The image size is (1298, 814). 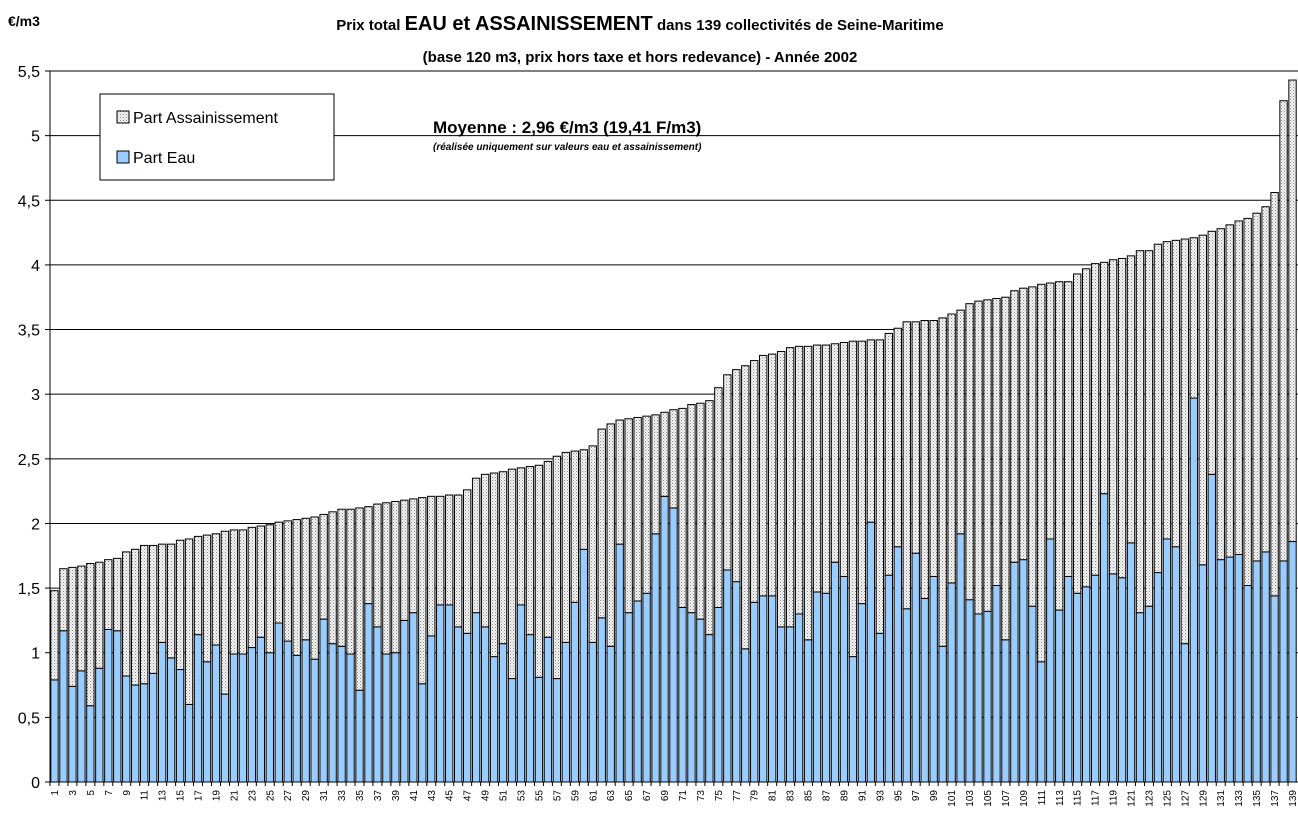 I want to click on x-tick-label: 125, so click(x=1167, y=798).